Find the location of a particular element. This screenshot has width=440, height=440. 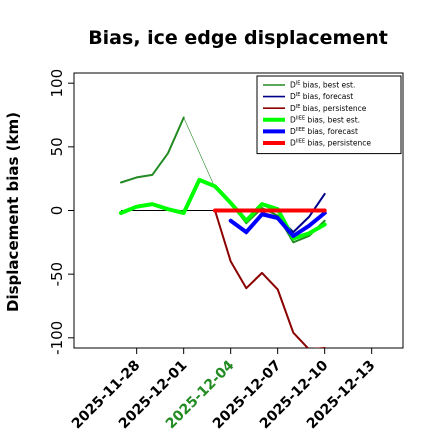

chart-title: Bias, ice edge displacement is located at coordinates (238, 38).